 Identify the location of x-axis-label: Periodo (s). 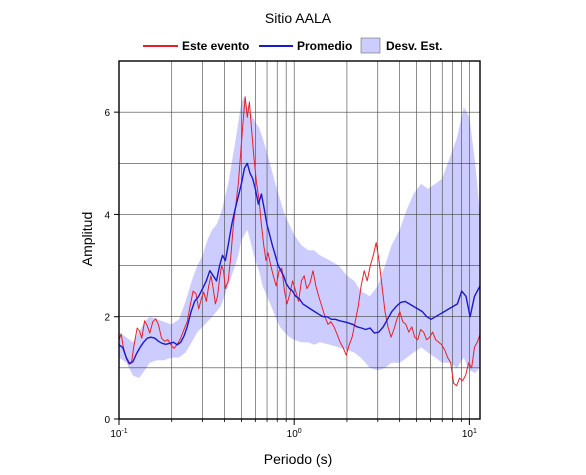
(298, 459).